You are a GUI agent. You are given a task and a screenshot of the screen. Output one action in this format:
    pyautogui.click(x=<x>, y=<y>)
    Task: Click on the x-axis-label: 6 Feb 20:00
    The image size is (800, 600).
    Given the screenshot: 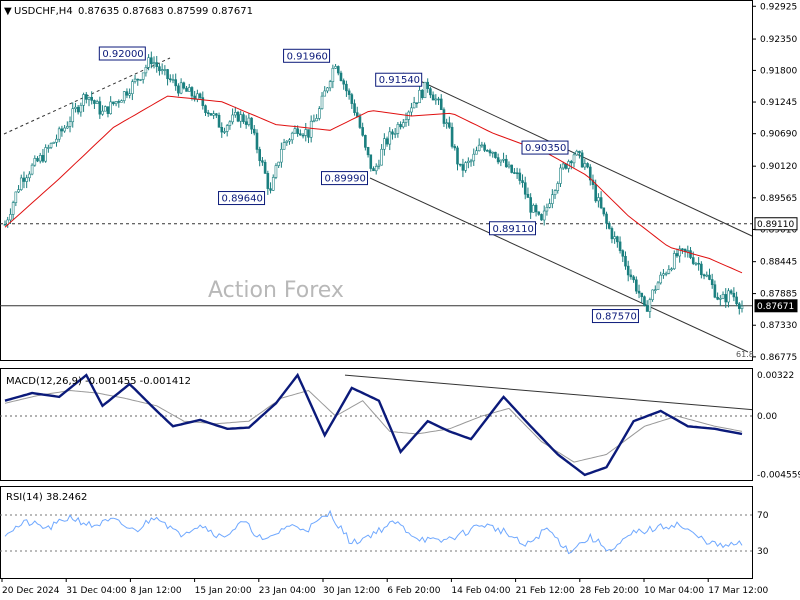 What is the action you would take?
    pyautogui.click(x=414, y=591)
    